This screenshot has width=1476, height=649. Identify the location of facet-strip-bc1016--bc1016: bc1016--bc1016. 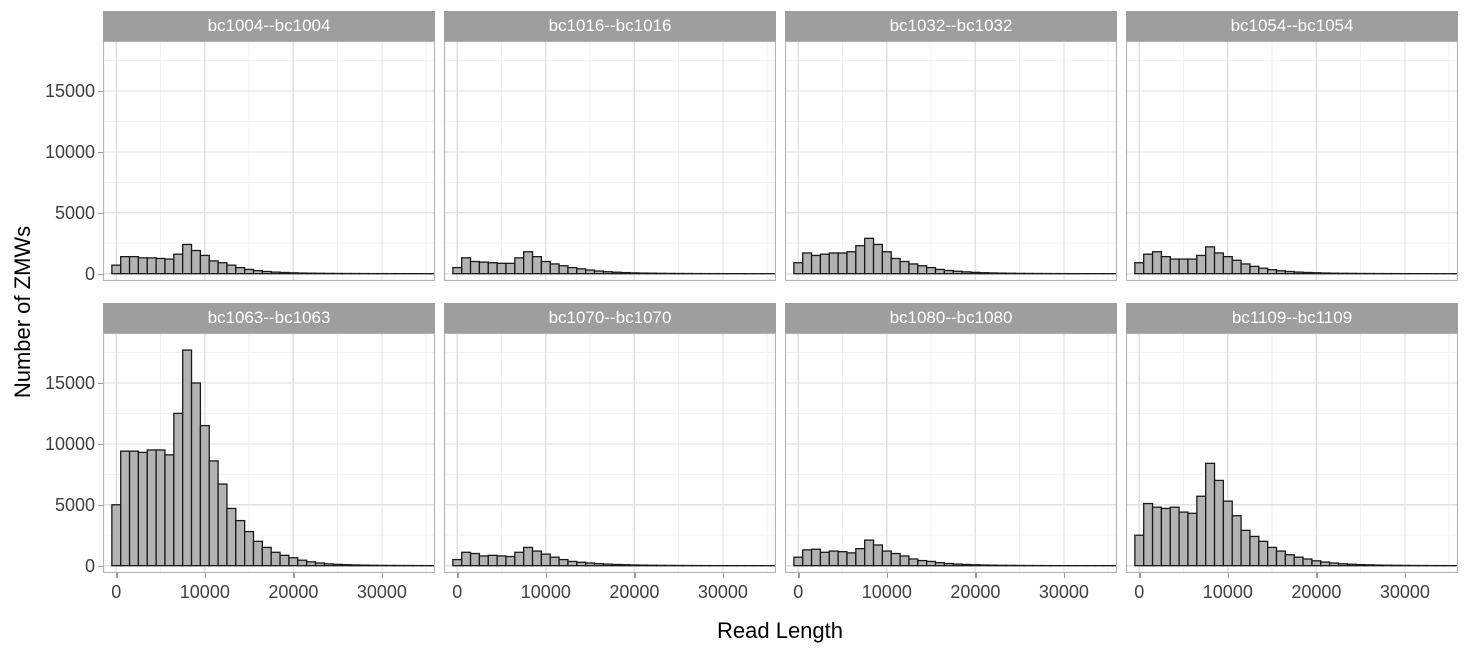
(610, 26).